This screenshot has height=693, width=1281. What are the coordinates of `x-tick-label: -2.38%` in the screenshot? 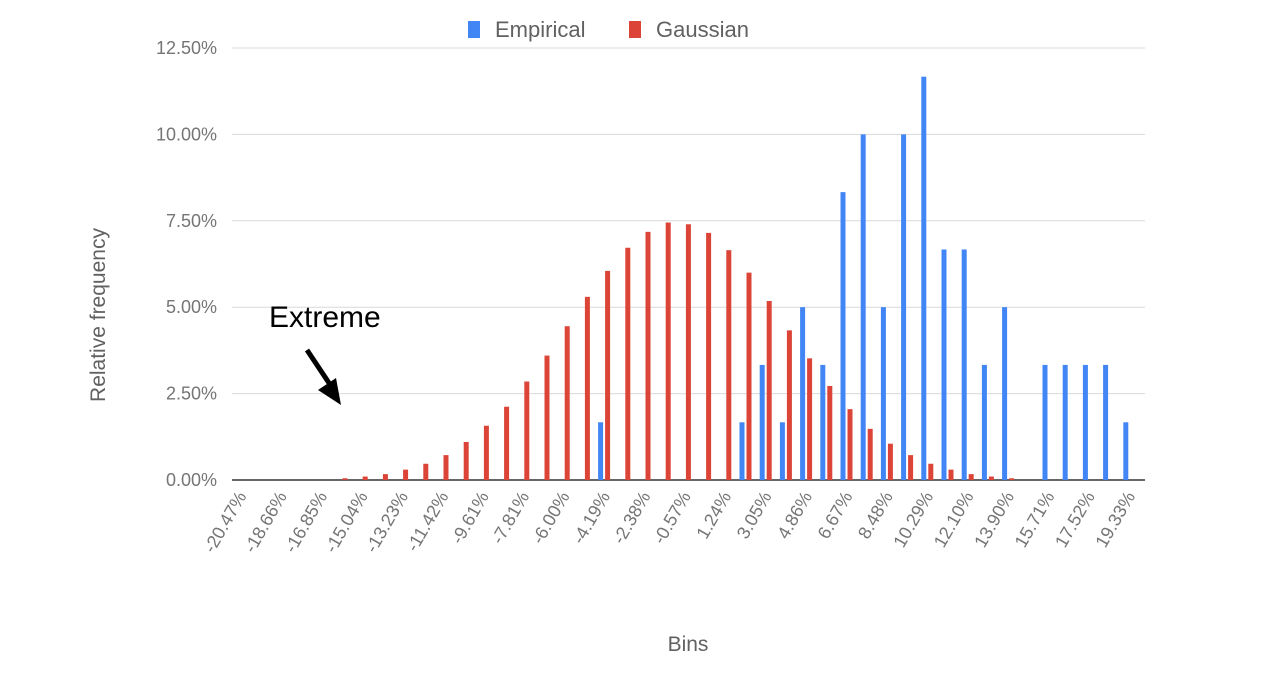 It's located at (632, 517).